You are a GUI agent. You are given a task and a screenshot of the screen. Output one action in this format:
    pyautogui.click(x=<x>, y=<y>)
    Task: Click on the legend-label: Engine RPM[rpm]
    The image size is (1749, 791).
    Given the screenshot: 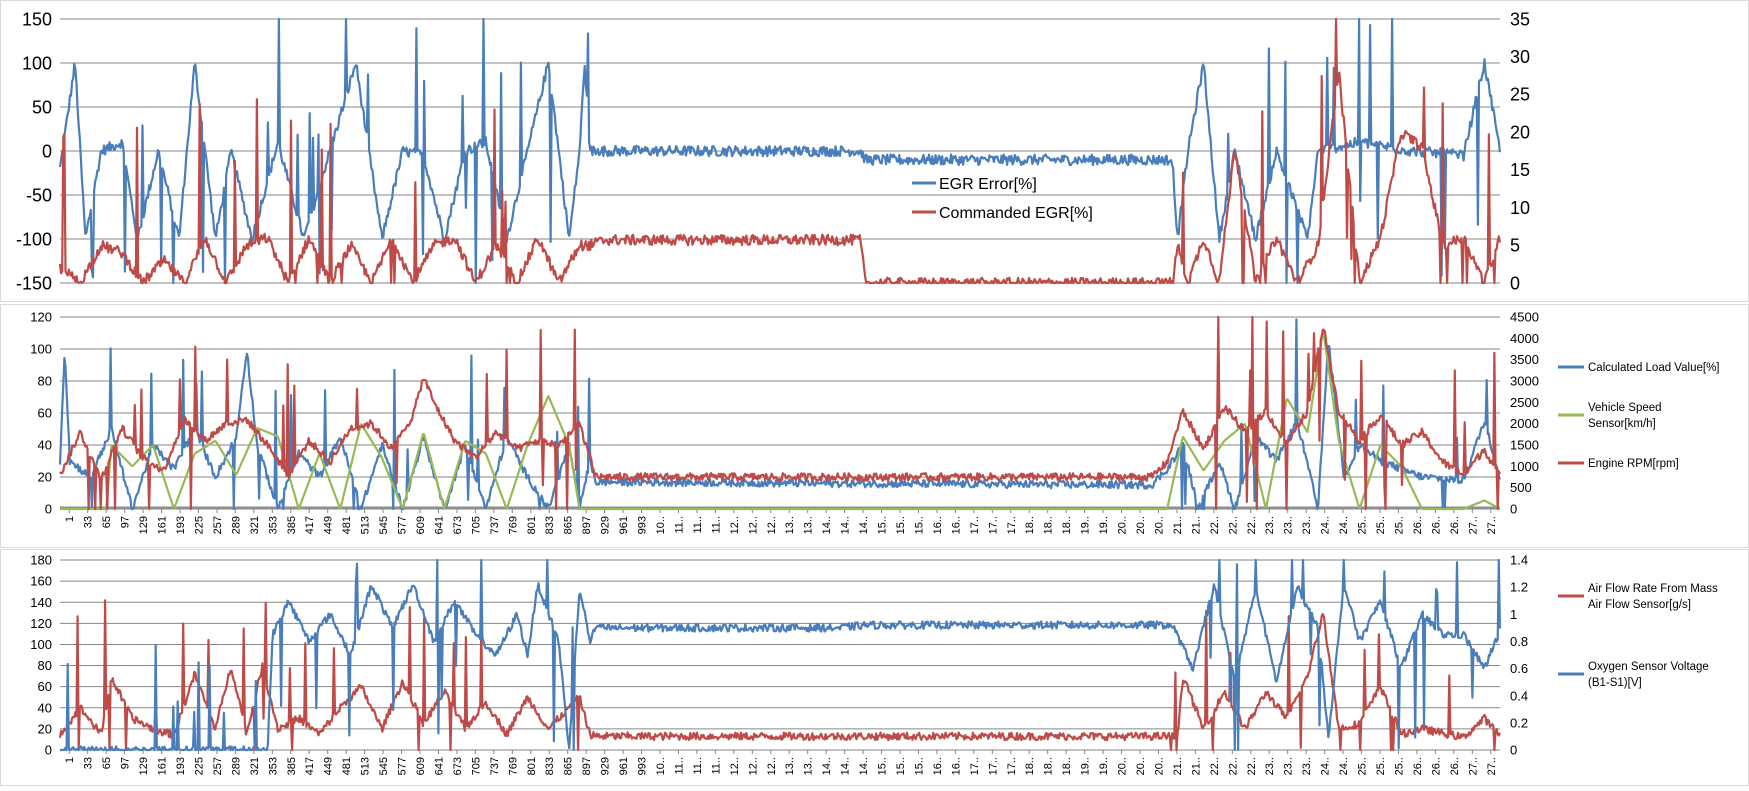 What is the action you would take?
    pyautogui.click(x=1633, y=464)
    